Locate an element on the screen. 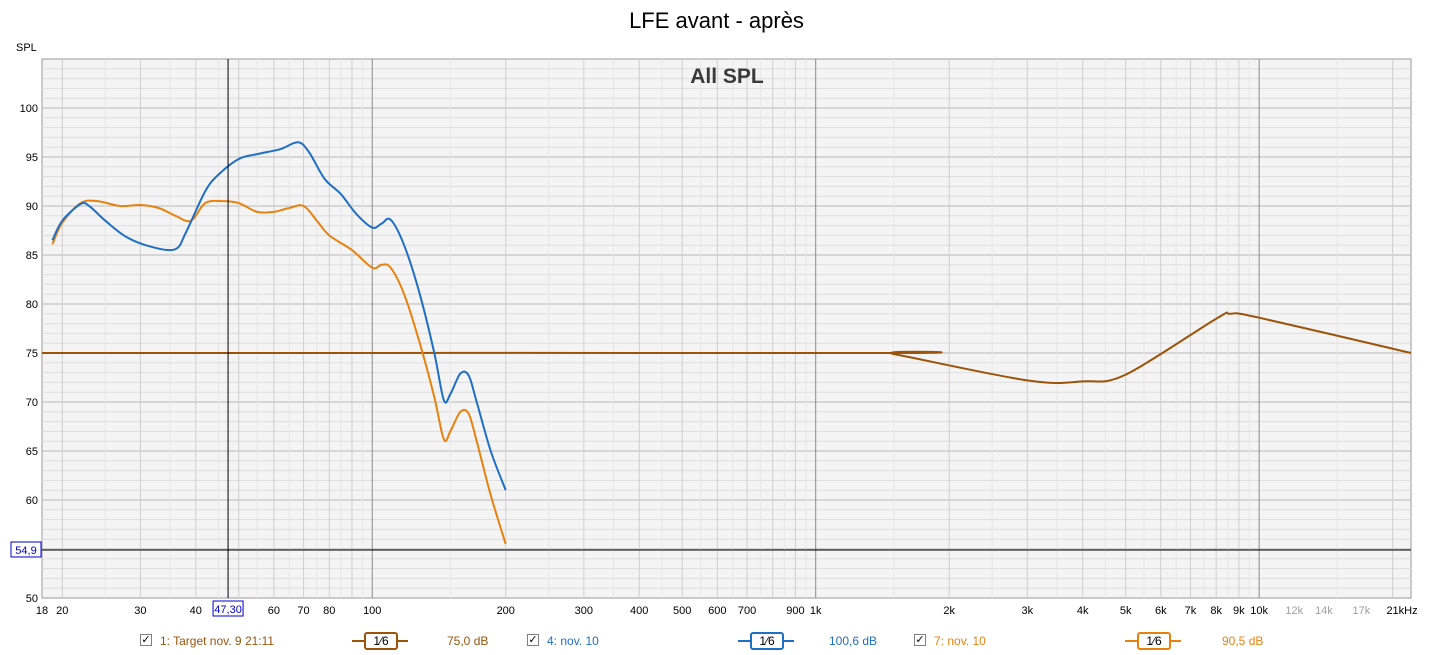 The image size is (1433, 655). x-tick-label: 6k is located at coordinates (1161, 611).